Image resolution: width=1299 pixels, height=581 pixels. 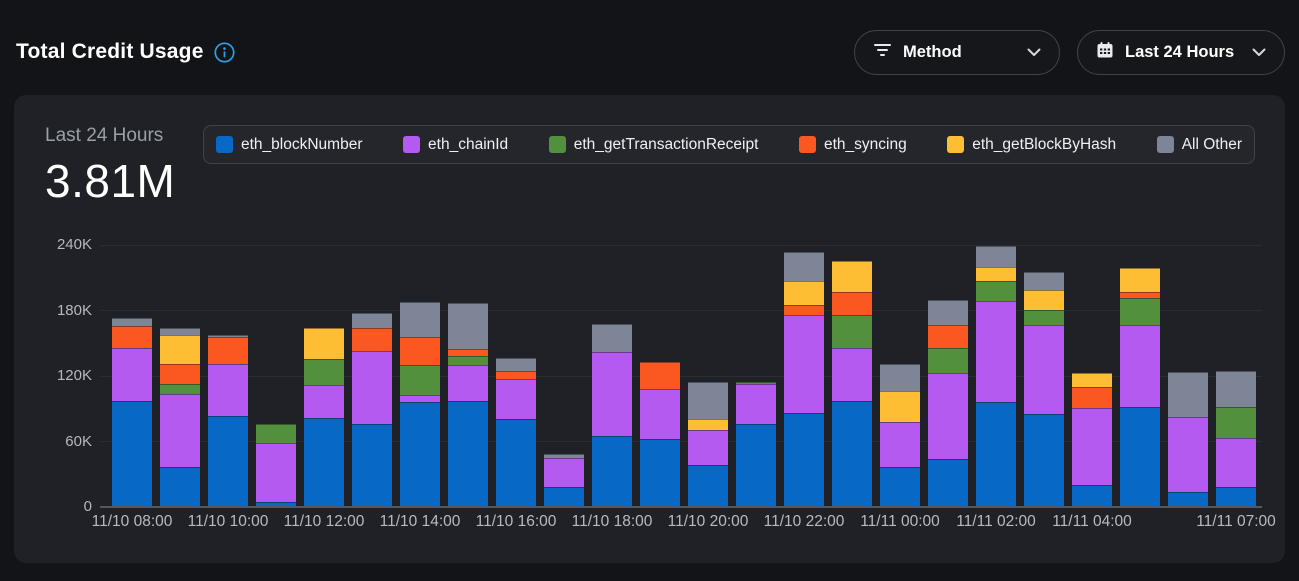 I want to click on legend-item: eth_chainId, so click(x=455, y=145).